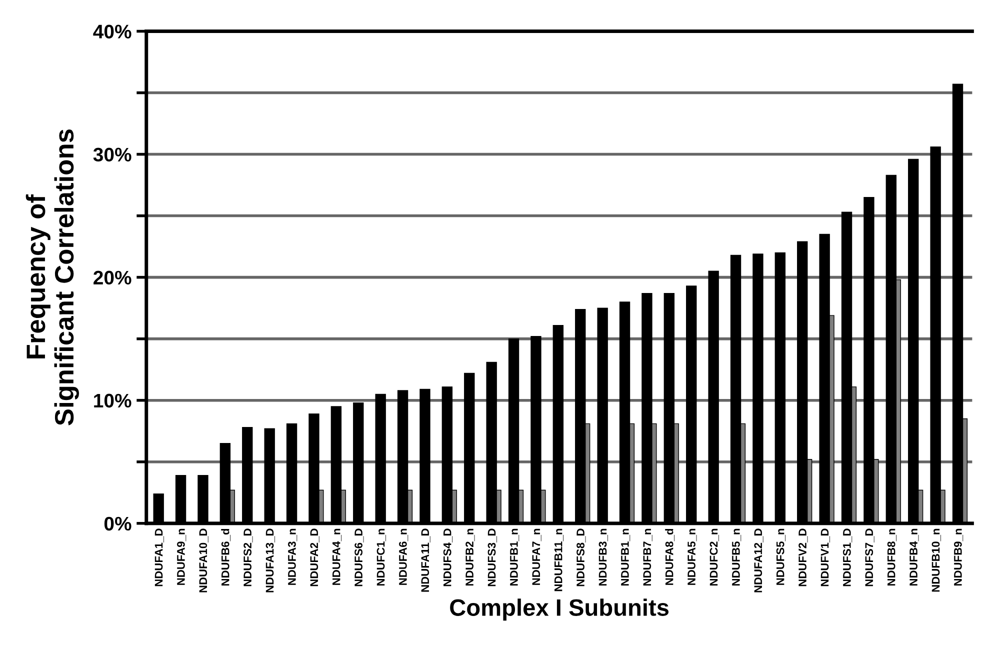 Image resolution: width=989 pixels, height=665 pixels. I want to click on x-tick-label: NDUFS8_D, so click(581, 557).